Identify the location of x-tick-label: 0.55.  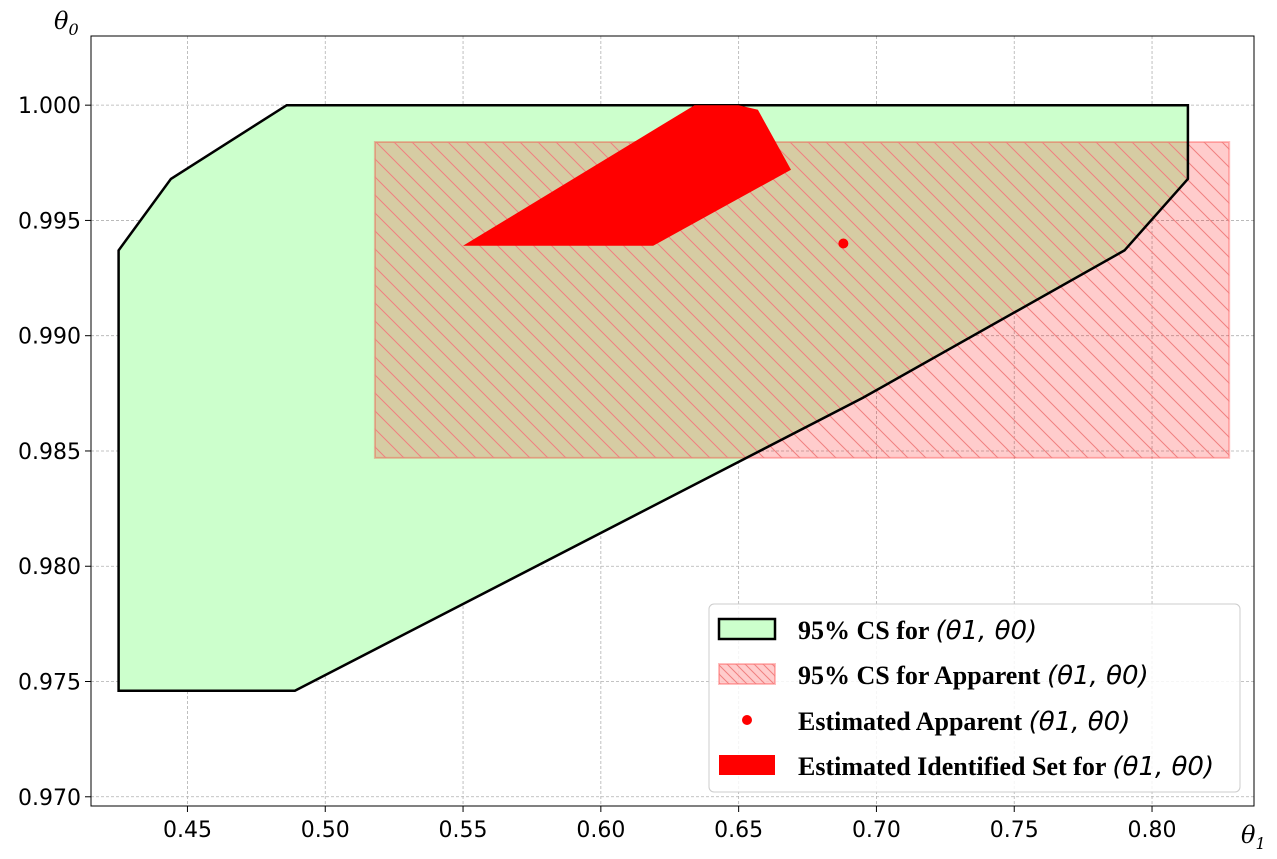
(463, 830).